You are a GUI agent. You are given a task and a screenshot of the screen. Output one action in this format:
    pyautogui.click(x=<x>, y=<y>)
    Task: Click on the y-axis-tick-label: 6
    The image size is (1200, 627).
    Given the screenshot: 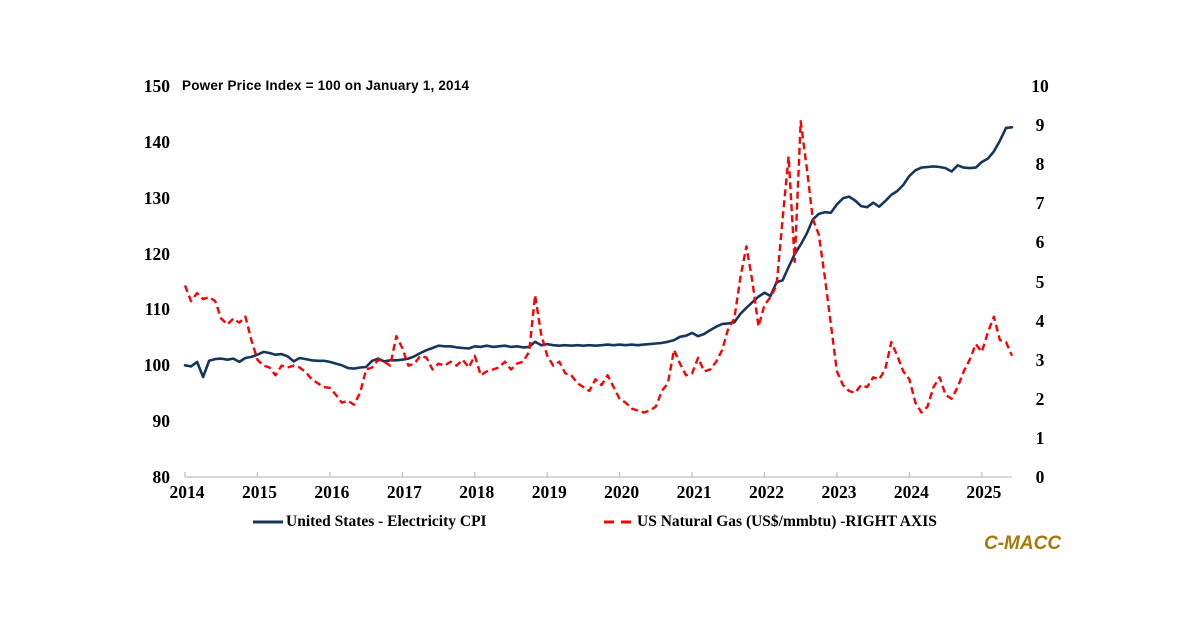 What is the action you would take?
    pyautogui.click(x=1040, y=242)
    